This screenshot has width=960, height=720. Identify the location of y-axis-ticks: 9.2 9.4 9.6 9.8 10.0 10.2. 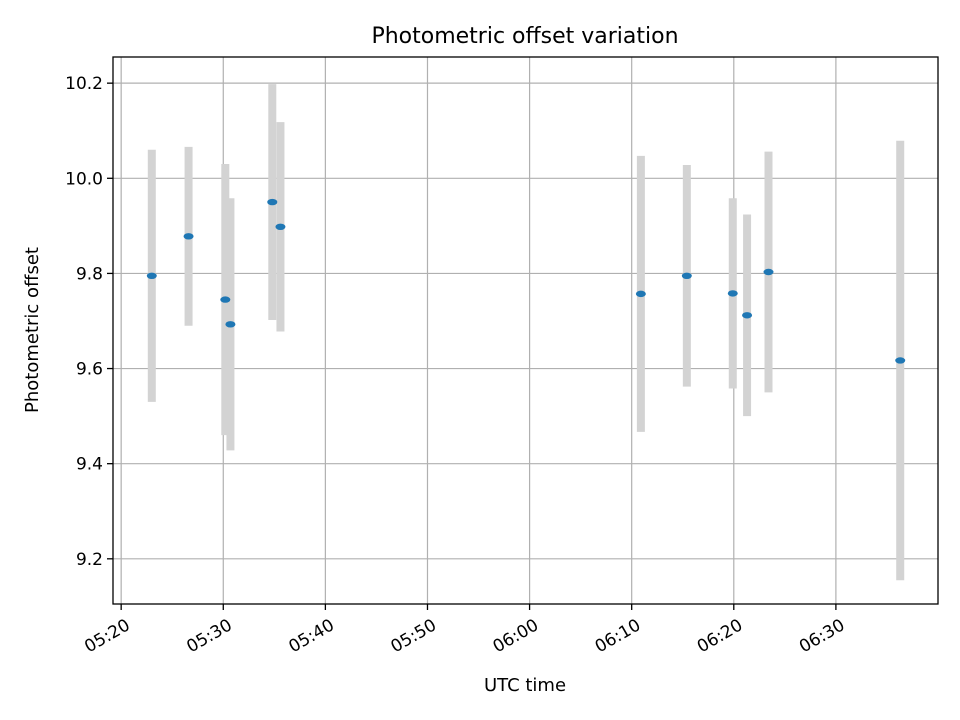
(89, 322).